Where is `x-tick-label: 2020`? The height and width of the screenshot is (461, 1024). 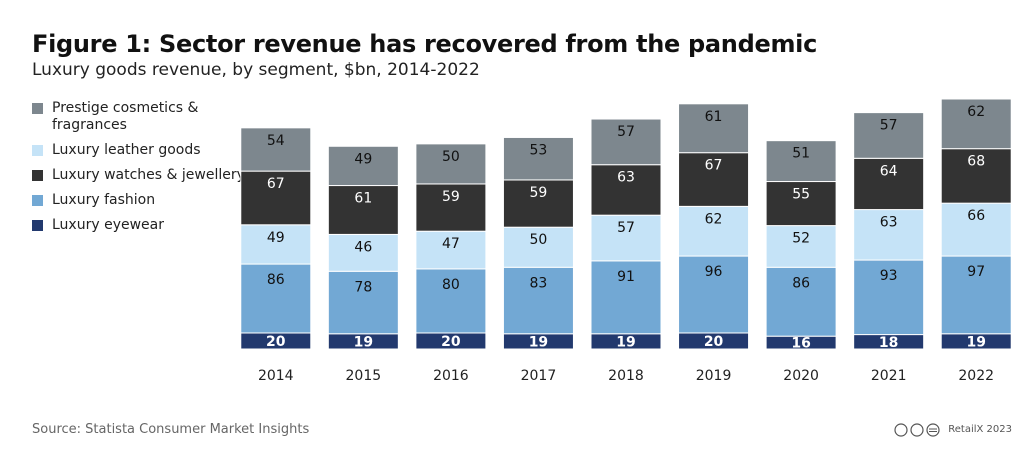 x-tick-label: 2020 is located at coordinates (801, 376).